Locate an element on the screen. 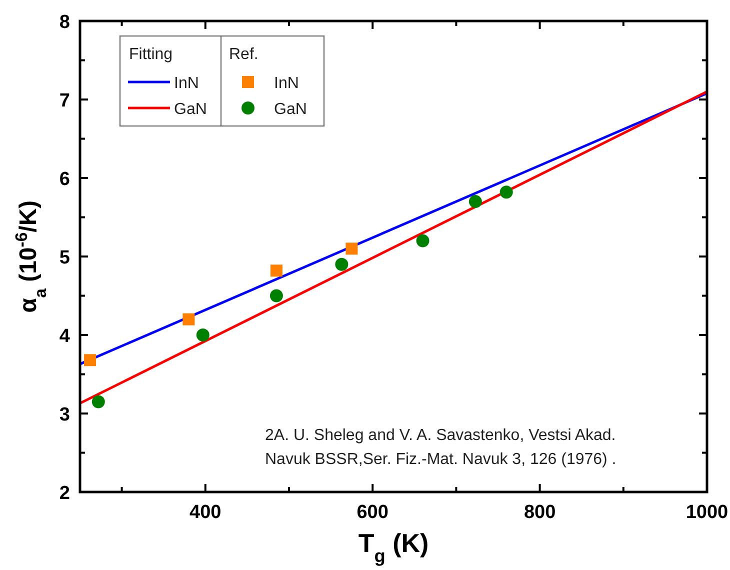 The width and height of the screenshot is (730, 570). x-tick-label: 800 is located at coordinates (540, 512).